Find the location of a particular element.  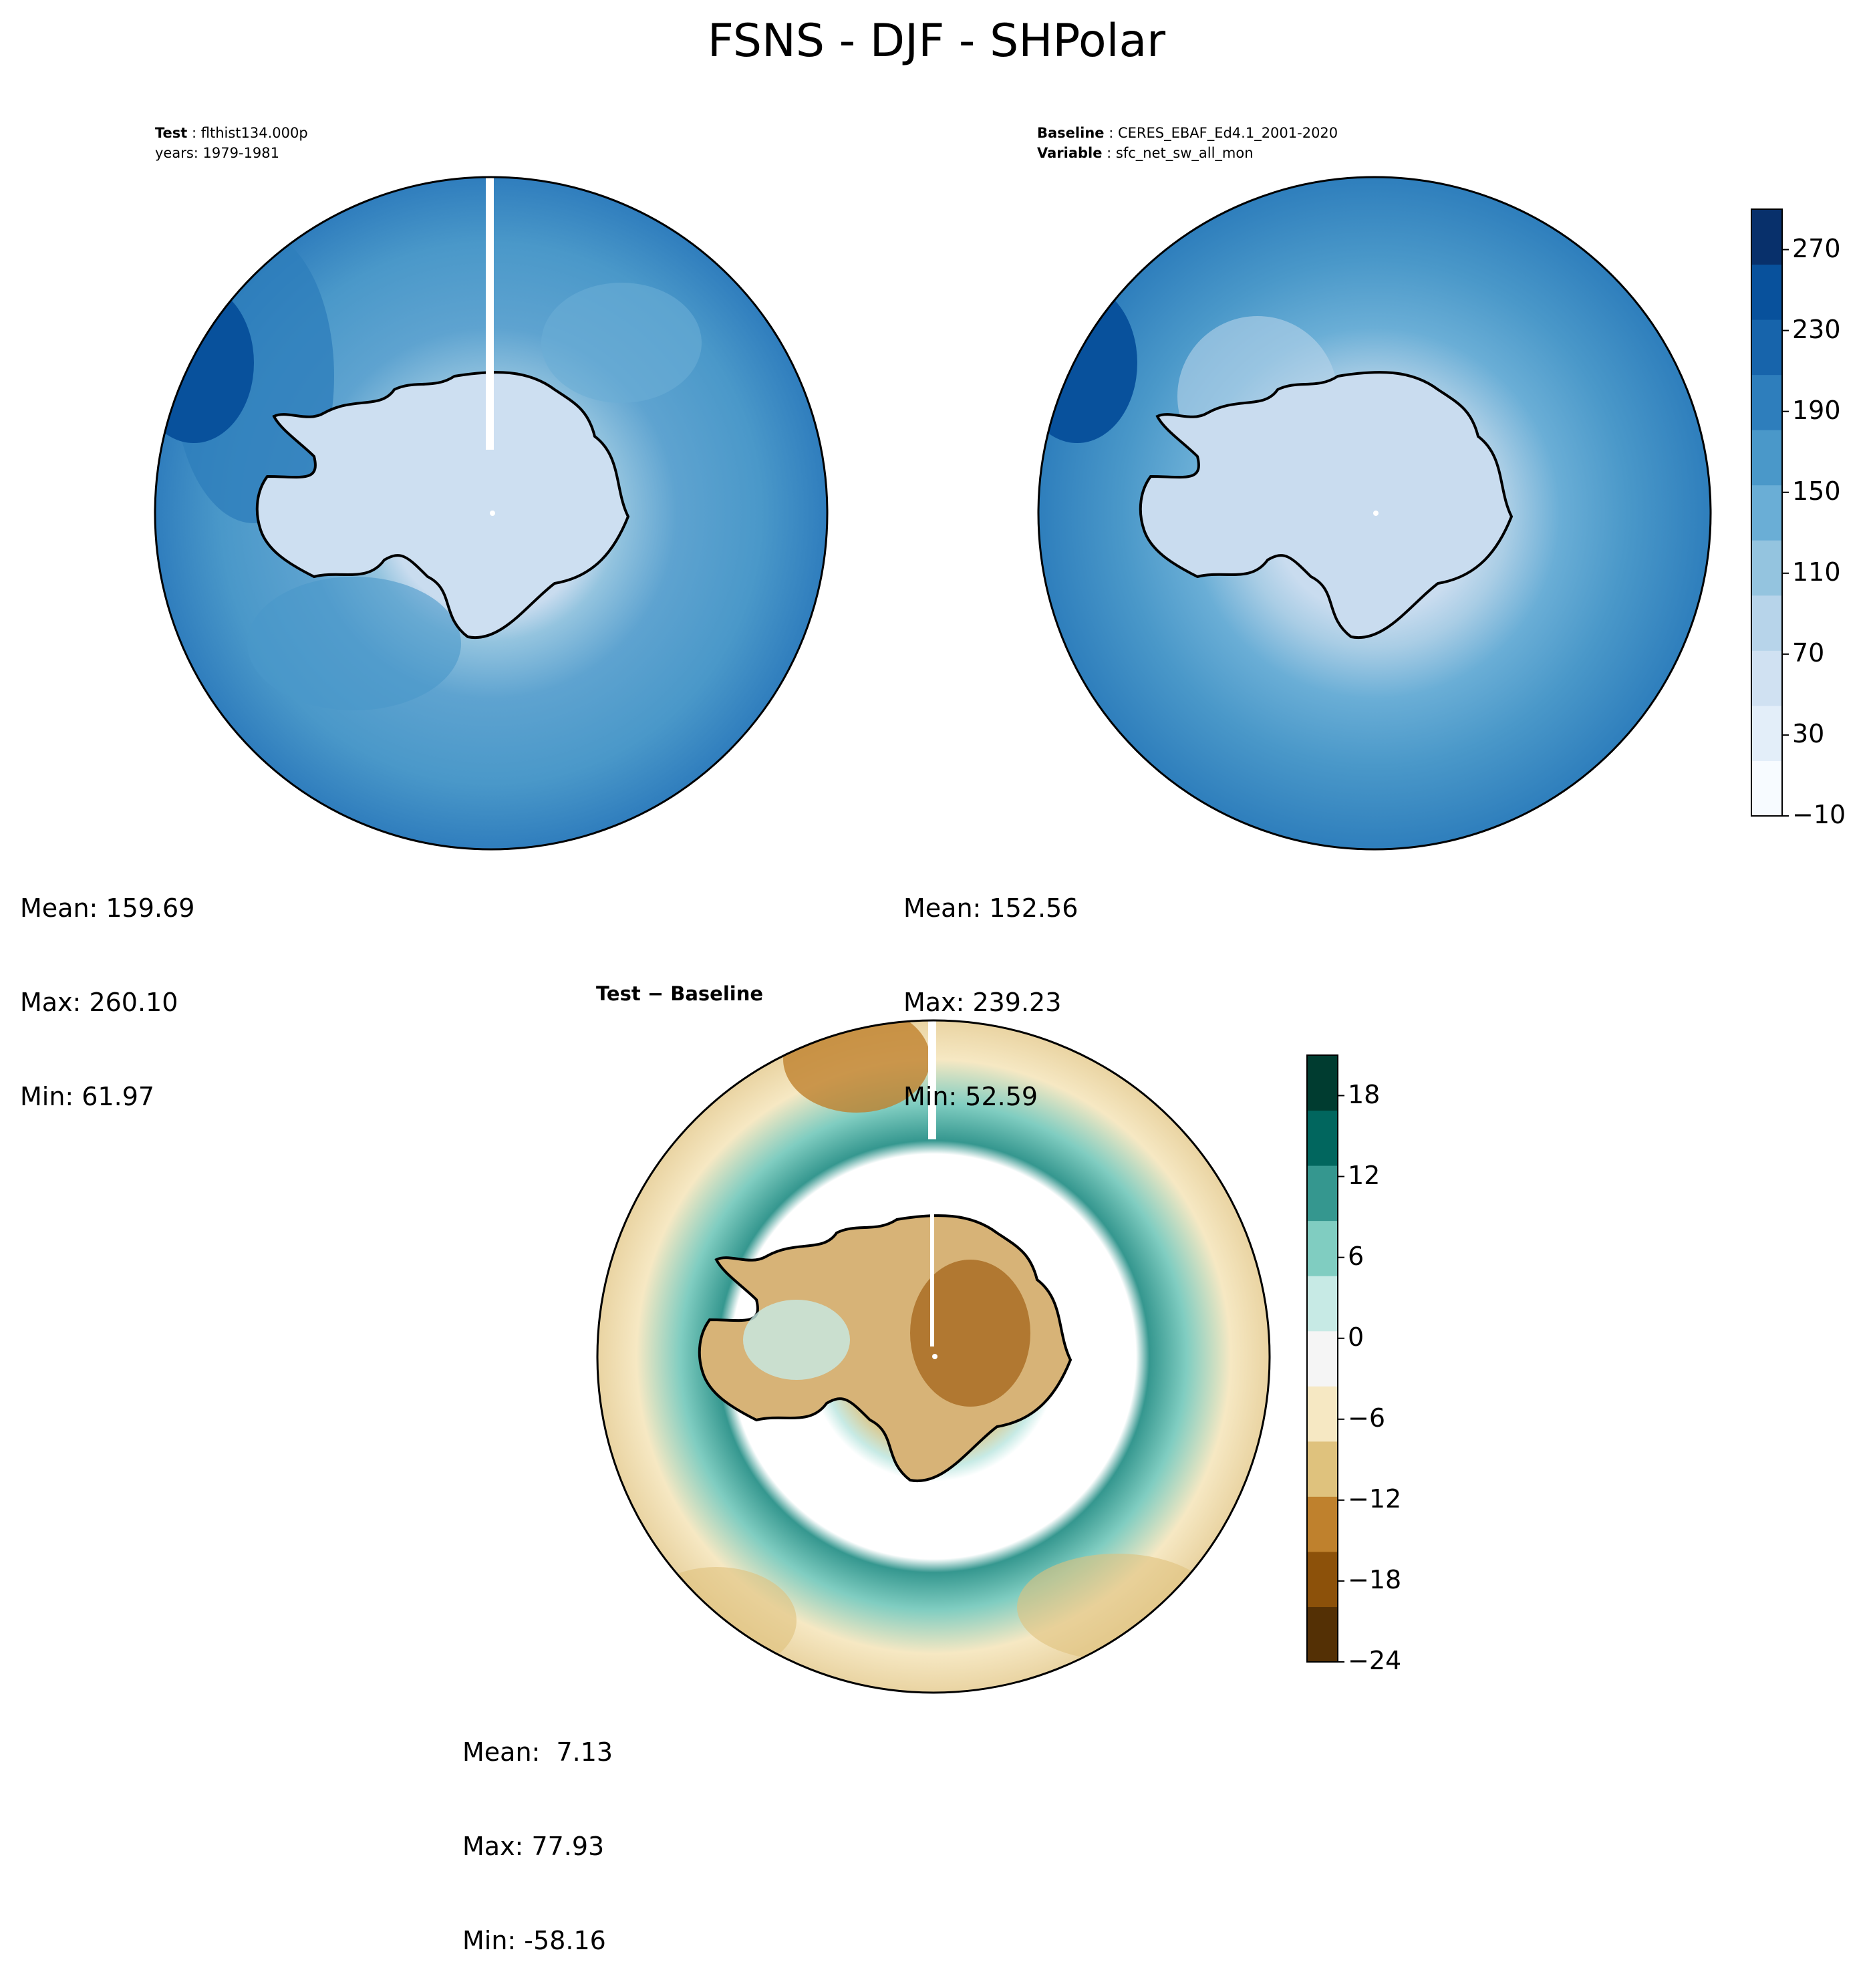

baseline-case-name: CERES_EBAF_Ed4.1_2001-2020 is located at coordinates (1227, 133).